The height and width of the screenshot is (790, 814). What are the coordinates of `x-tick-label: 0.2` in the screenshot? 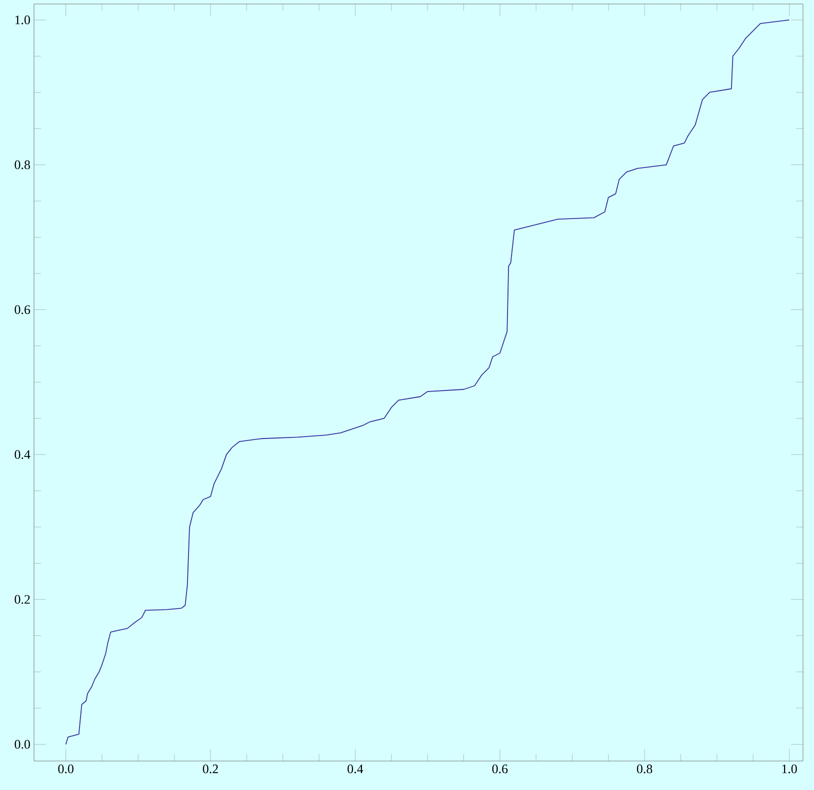 It's located at (210, 769).